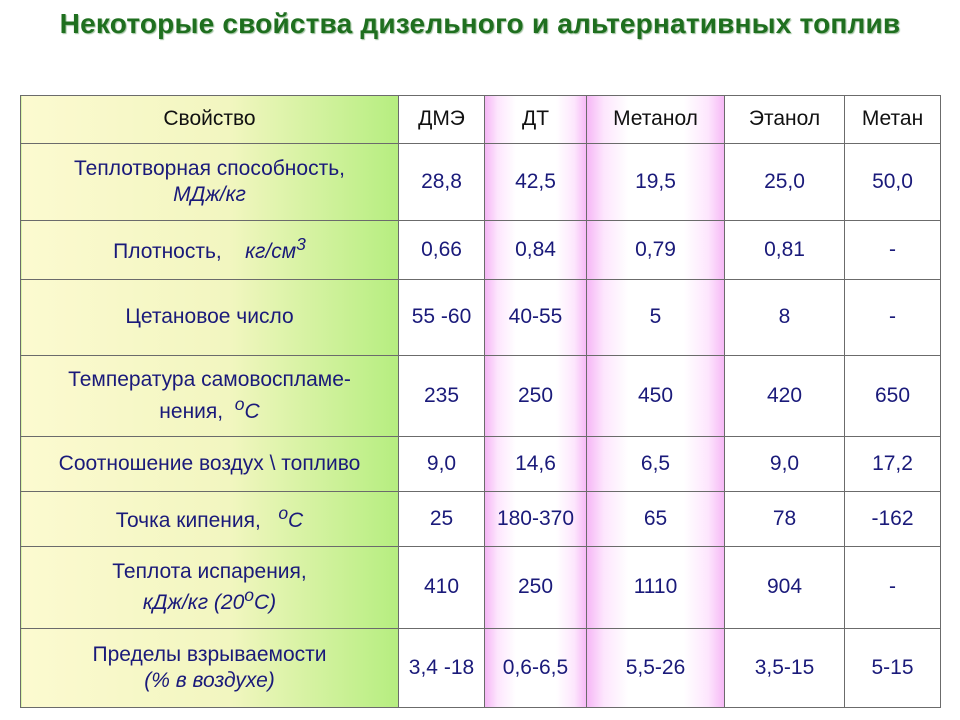 Image resolution: width=960 pixels, height=720 pixels. What do you see at coordinates (265, 602) in the screenshot?
I see `property-unit-post: С)` at bounding box center [265, 602].